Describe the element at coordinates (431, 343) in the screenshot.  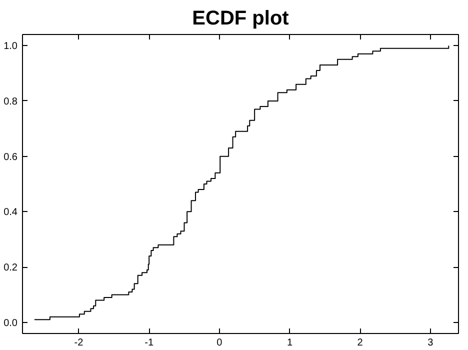
I see `x-tick-label: 3` at that location.